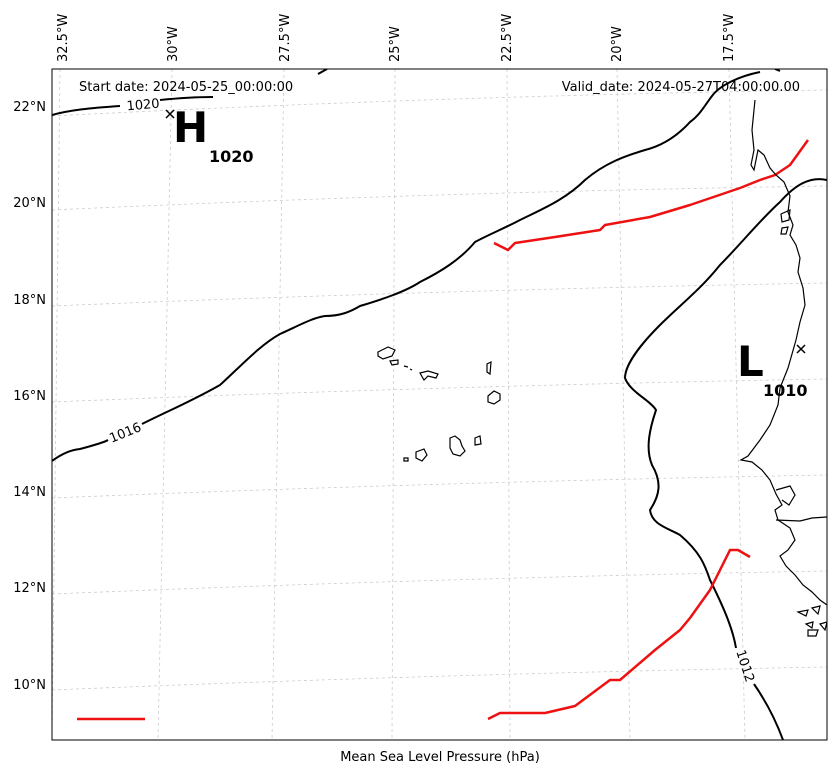 The image size is (837, 783). I want to click on coastal-islet-north, so click(785, 222).